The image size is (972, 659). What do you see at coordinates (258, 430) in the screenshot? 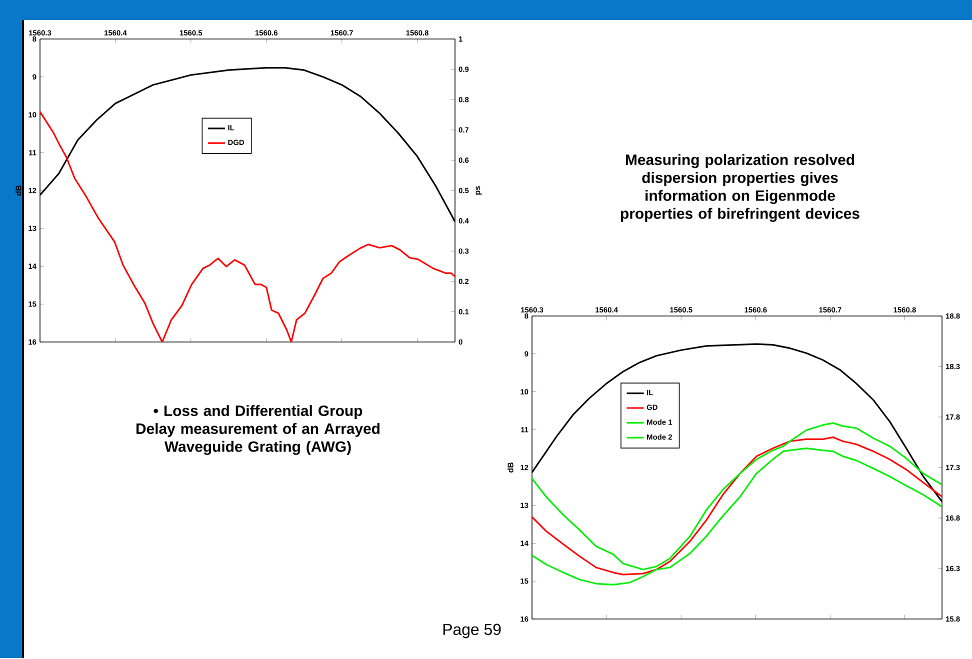
I see `text: • Loss and Differential Group Delay measurement of an Arrayed Waveguide Grating (AWG)` at bounding box center [258, 430].